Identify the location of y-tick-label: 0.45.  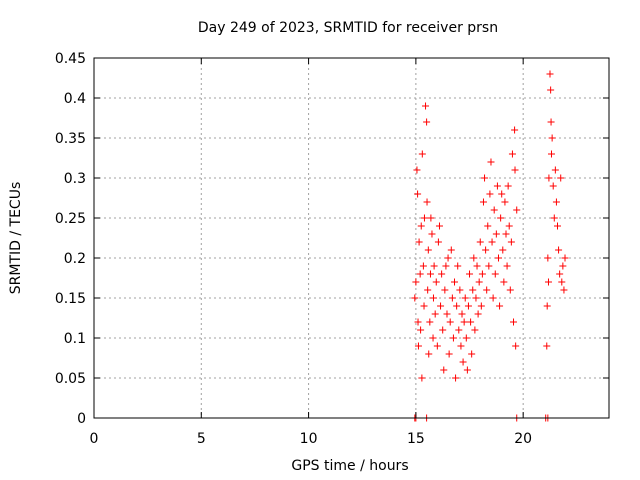
(70, 59).